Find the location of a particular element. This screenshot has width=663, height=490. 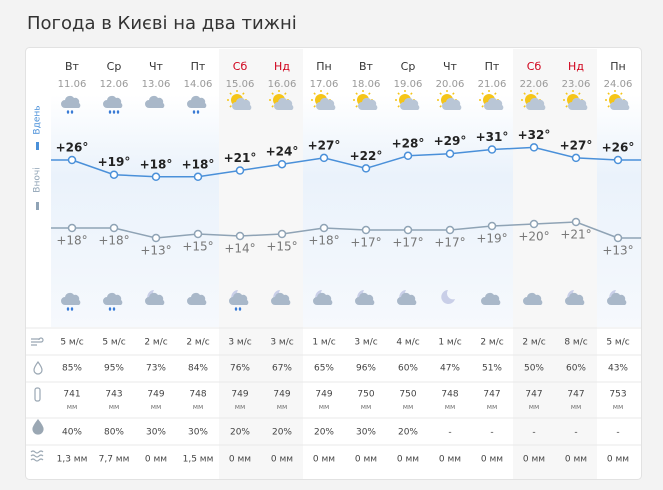

precipitation: 7,7 мм is located at coordinates (114, 460).